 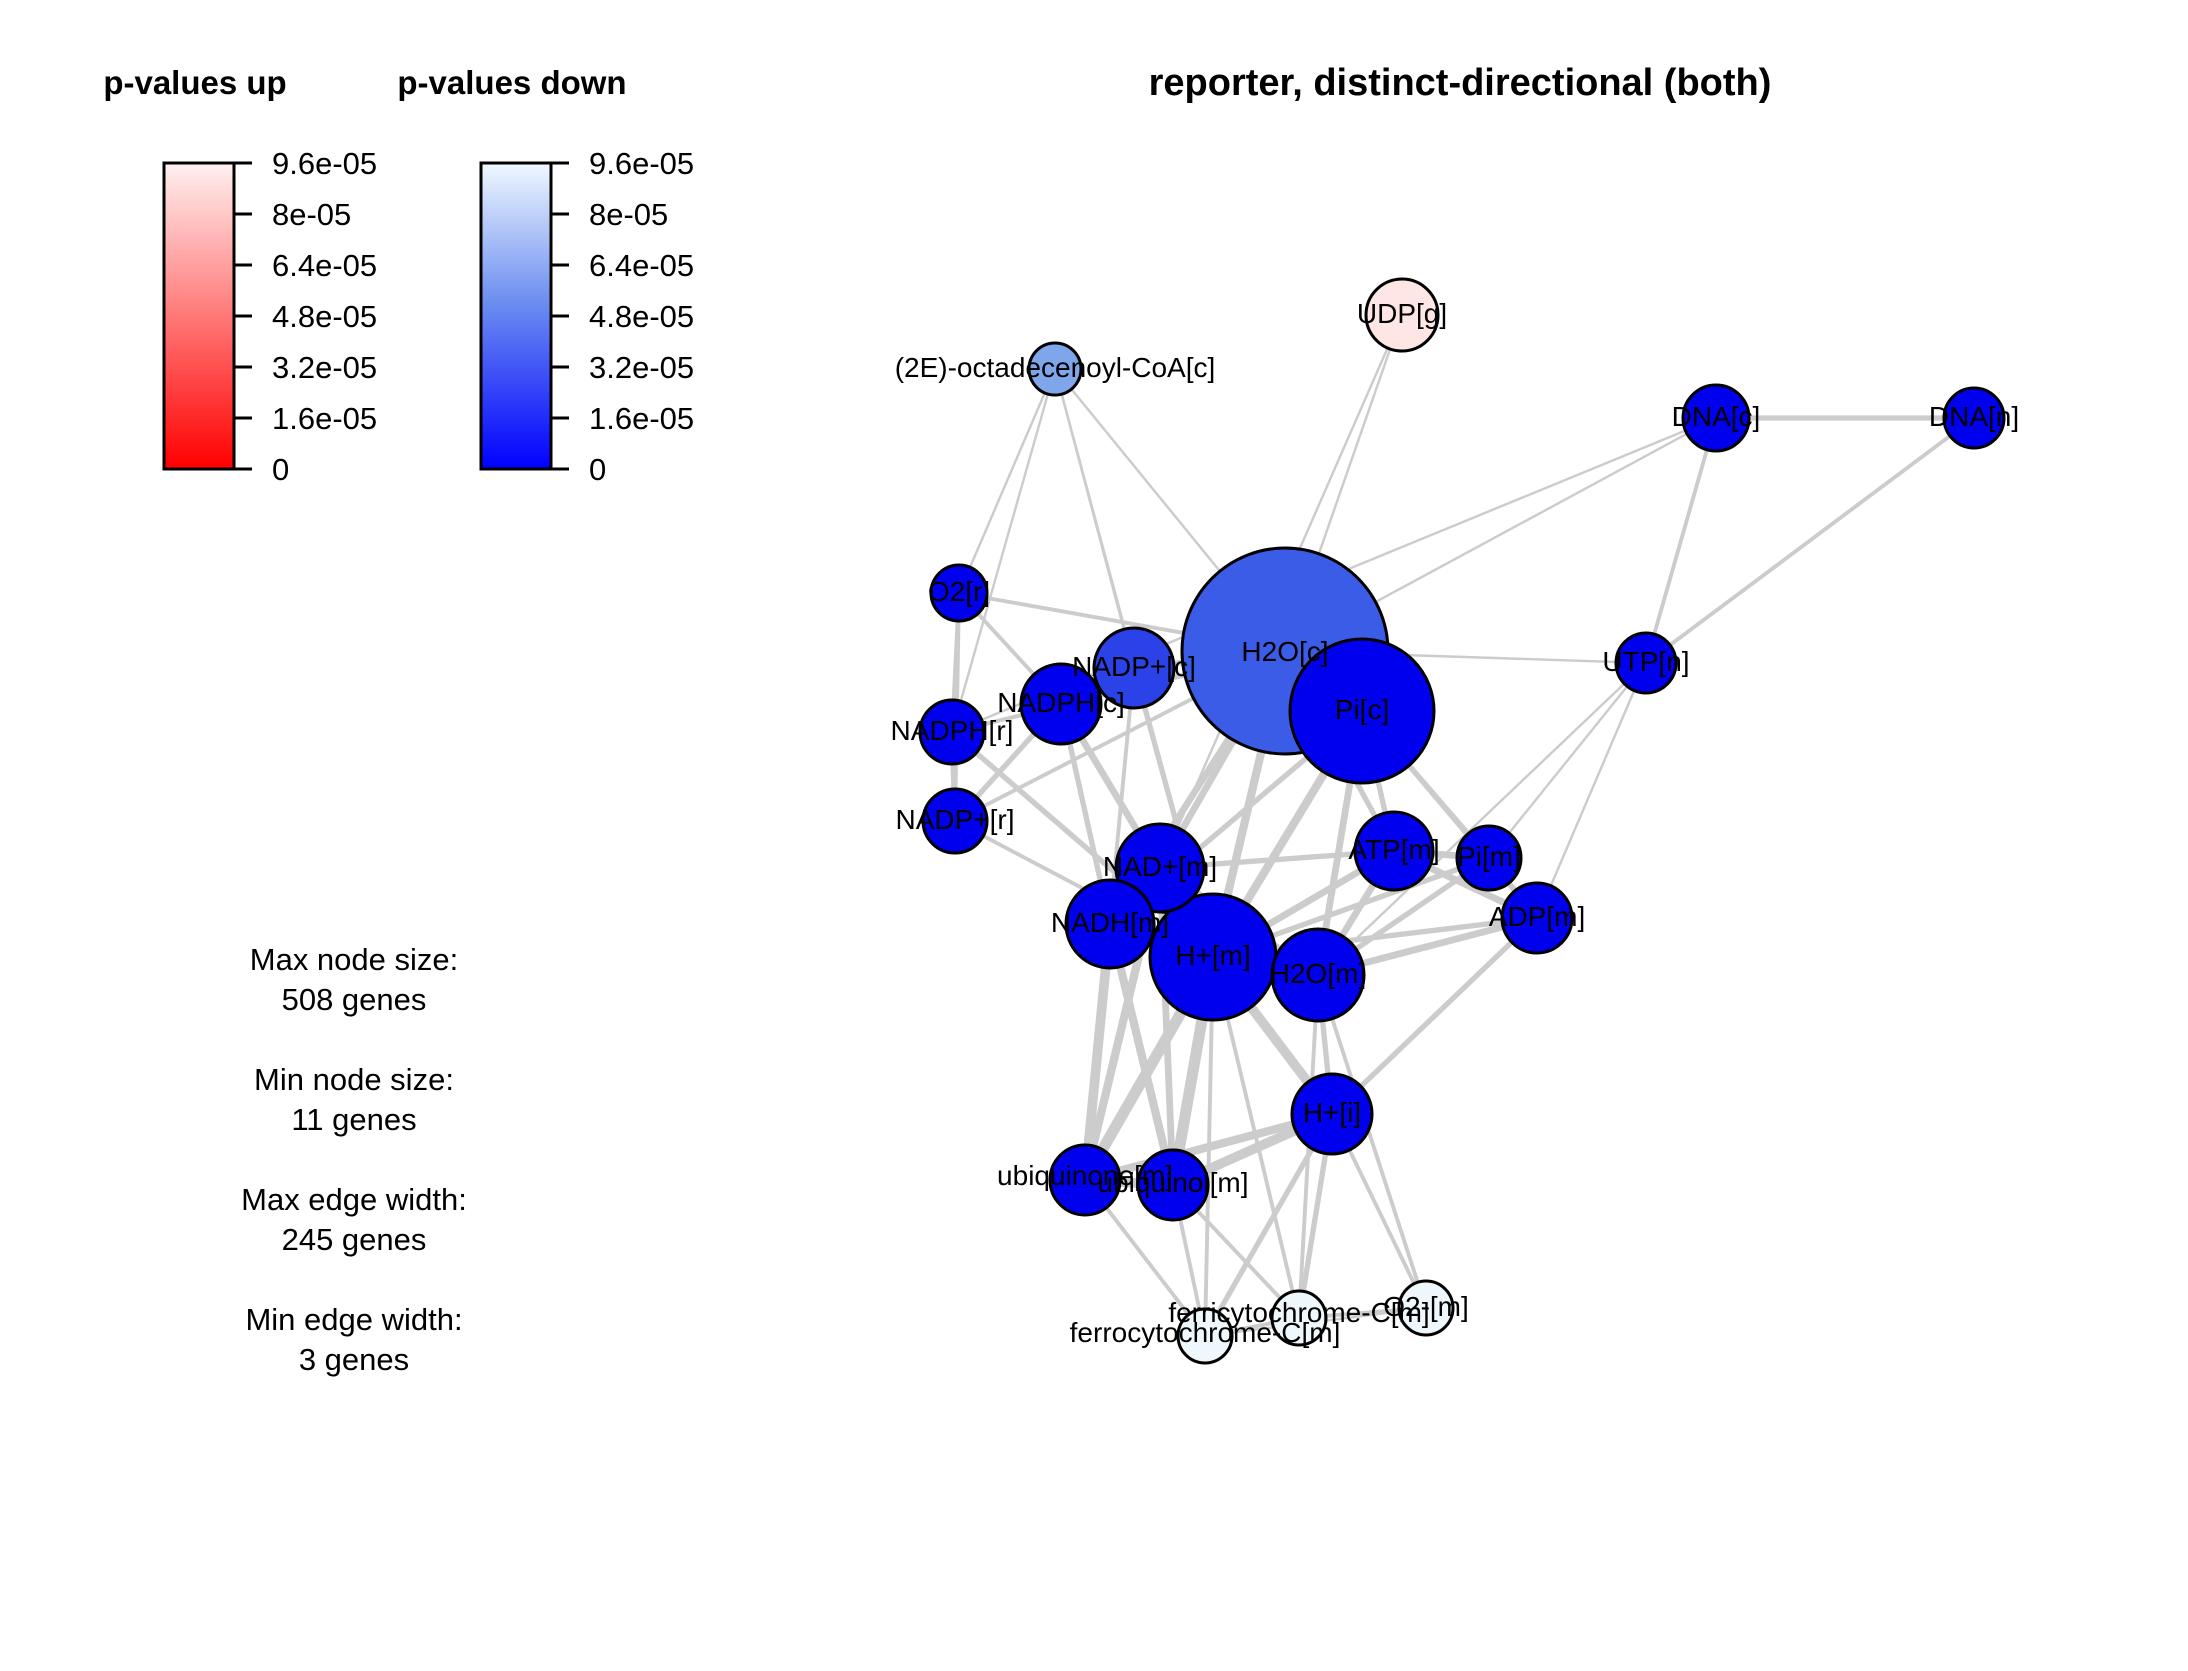 I want to click on node-label-hp_m: H+[m], so click(x=1212, y=955).